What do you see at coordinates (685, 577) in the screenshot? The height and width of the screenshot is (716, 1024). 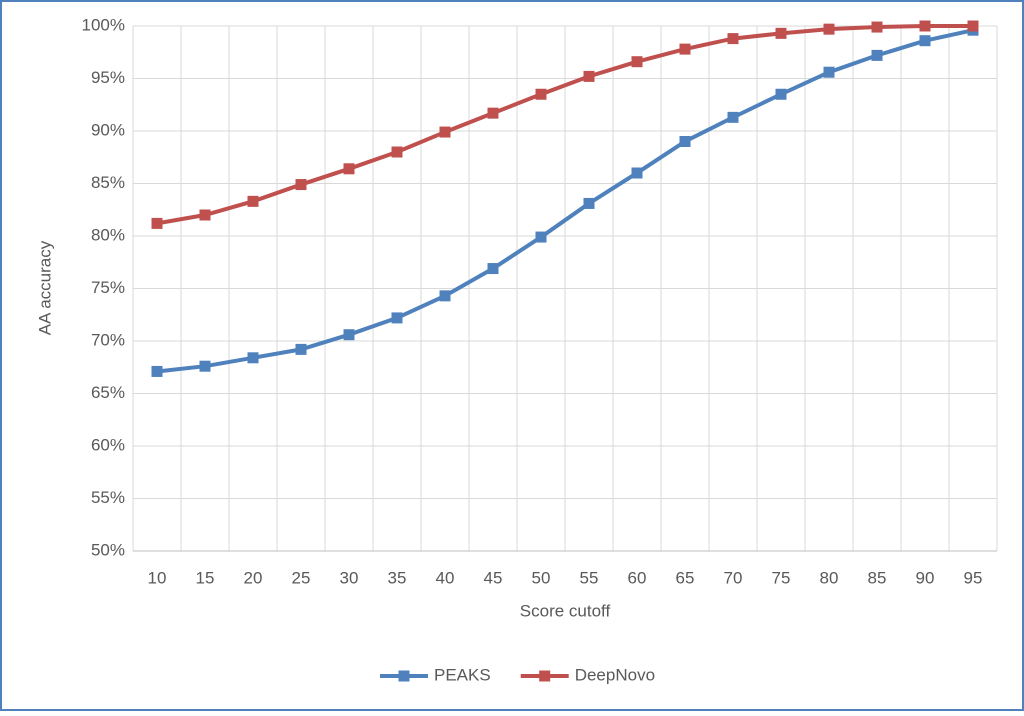 I see `x-tick-label: 65` at bounding box center [685, 577].